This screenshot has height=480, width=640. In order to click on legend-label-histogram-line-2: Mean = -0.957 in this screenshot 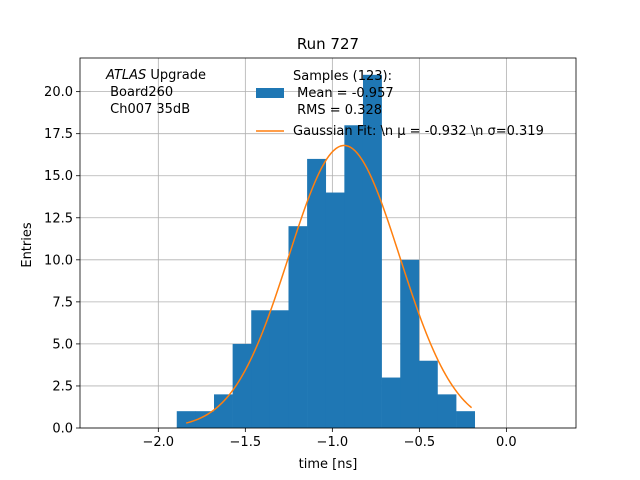, I will do `click(343, 93)`.